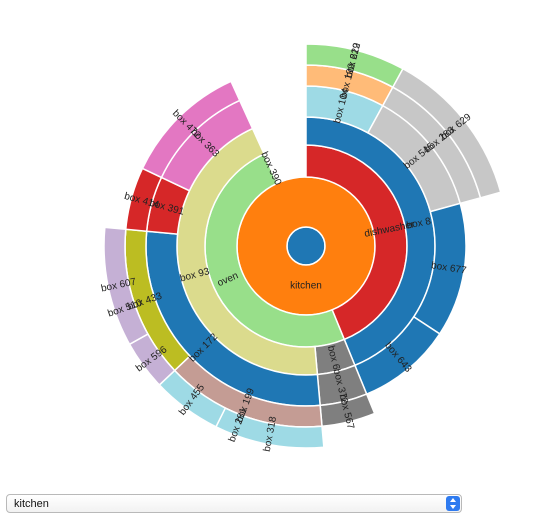 This screenshot has height=523, width=533. What do you see at coordinates (31, 504) in the screenshot?
I see `room-select-value: kitchen` at bounding box center [31, 504].